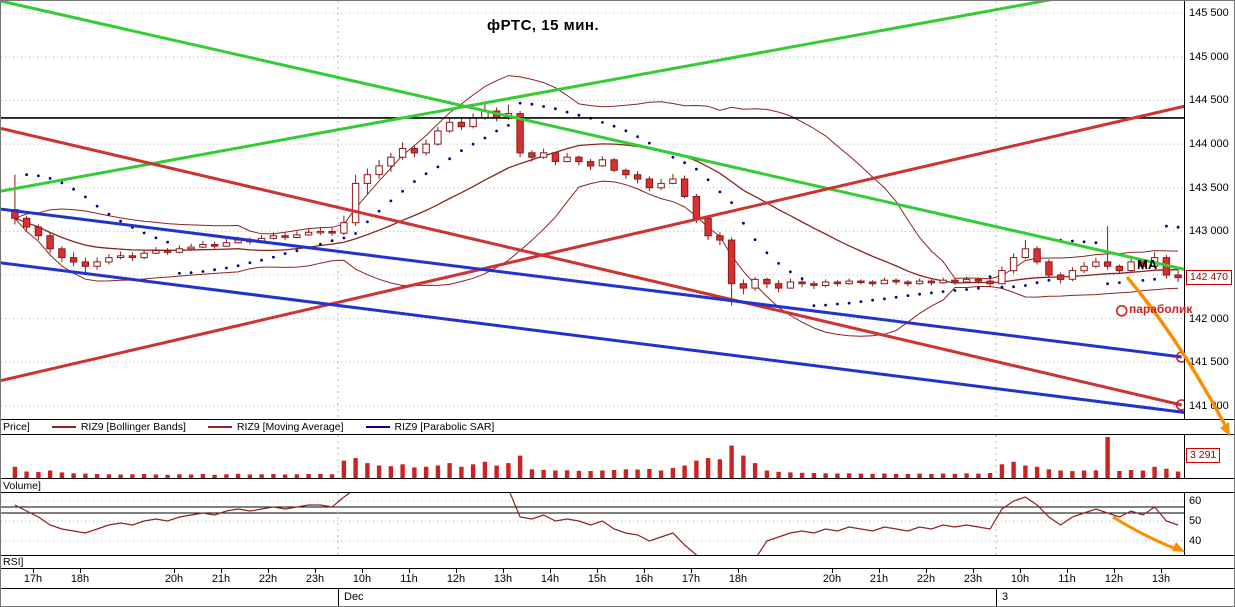 The image size is (1235, 607). What do you see at coordinates (691, 579) in the screenshot?
I see `time-axis-label: 17h` at bounding box center [691, 579].